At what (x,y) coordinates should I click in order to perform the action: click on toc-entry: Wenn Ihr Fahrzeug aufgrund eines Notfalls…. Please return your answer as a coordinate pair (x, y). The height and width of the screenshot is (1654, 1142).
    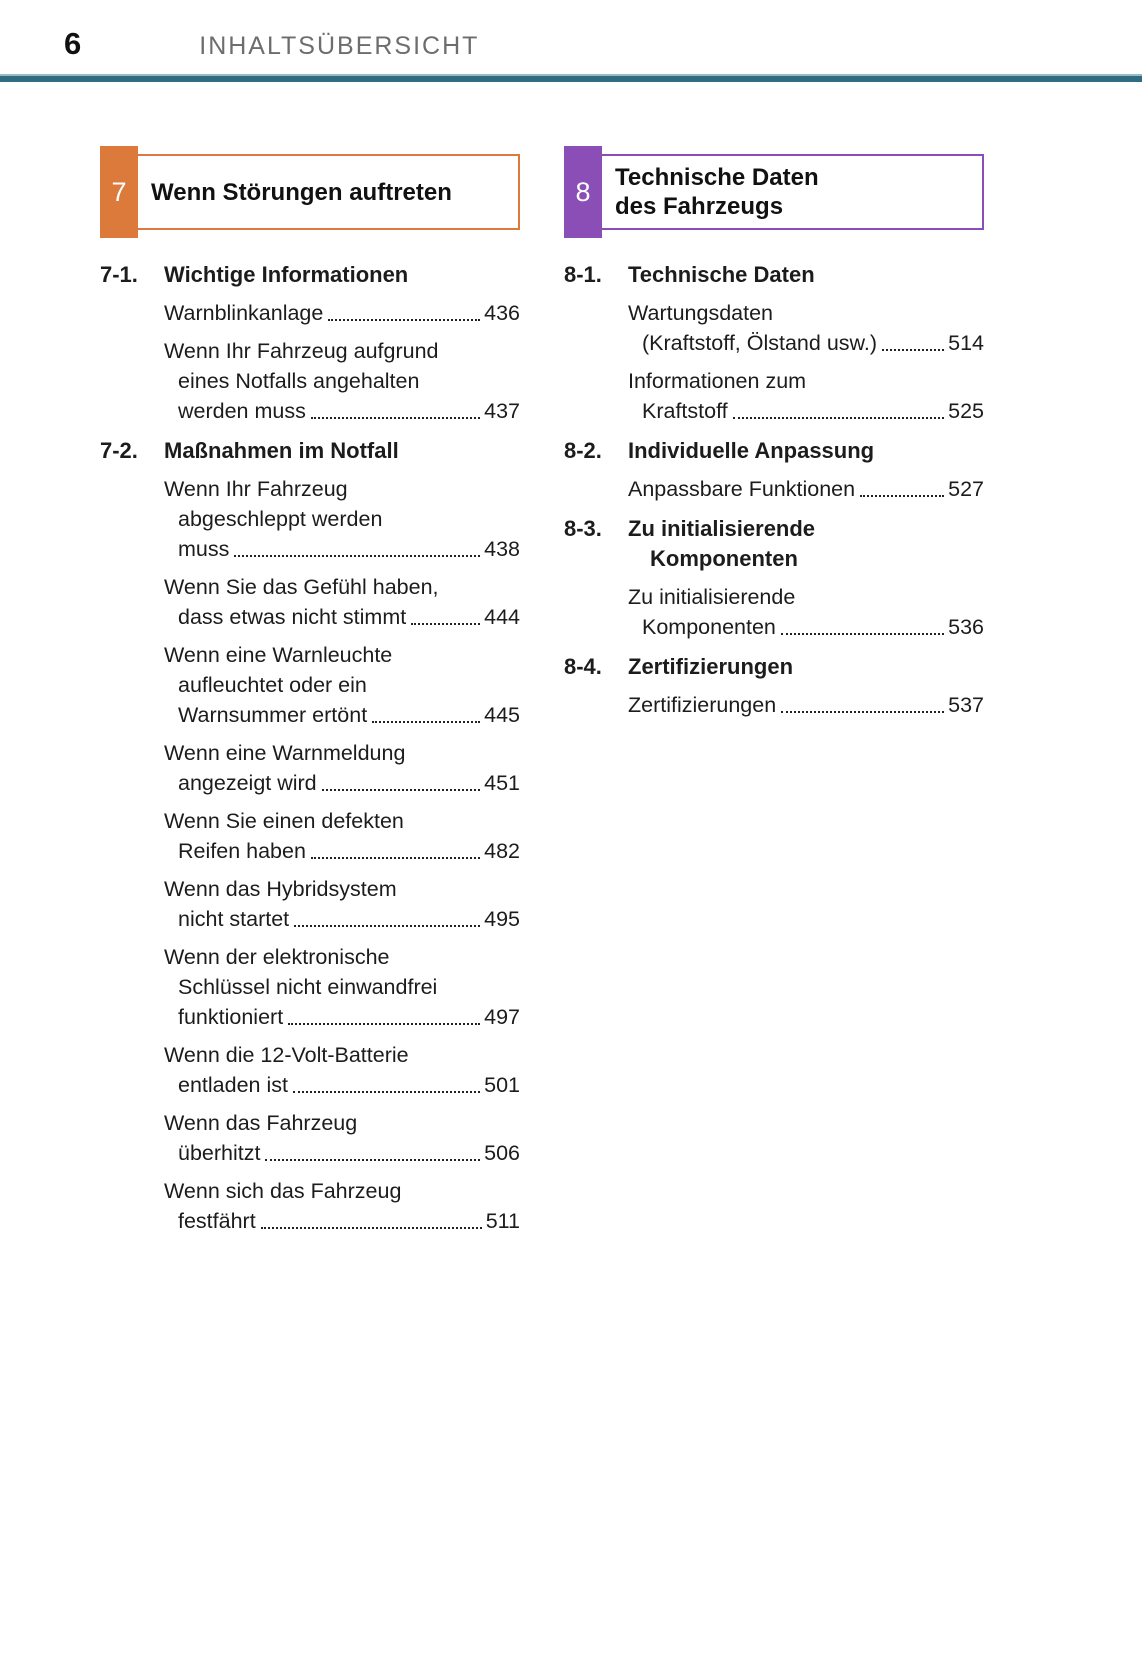
    Looking at the image, I should click on (342, 381).